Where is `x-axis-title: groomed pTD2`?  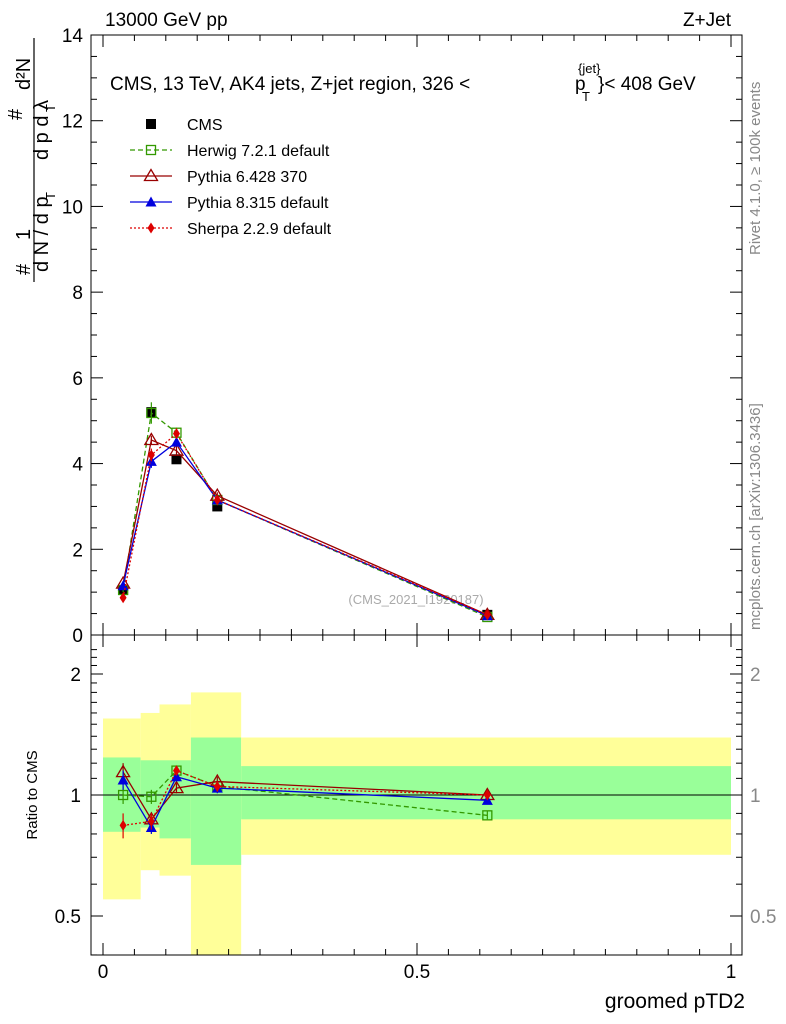
x-axis-title: groomed pTD2 is located at coordinates (675, 1001).